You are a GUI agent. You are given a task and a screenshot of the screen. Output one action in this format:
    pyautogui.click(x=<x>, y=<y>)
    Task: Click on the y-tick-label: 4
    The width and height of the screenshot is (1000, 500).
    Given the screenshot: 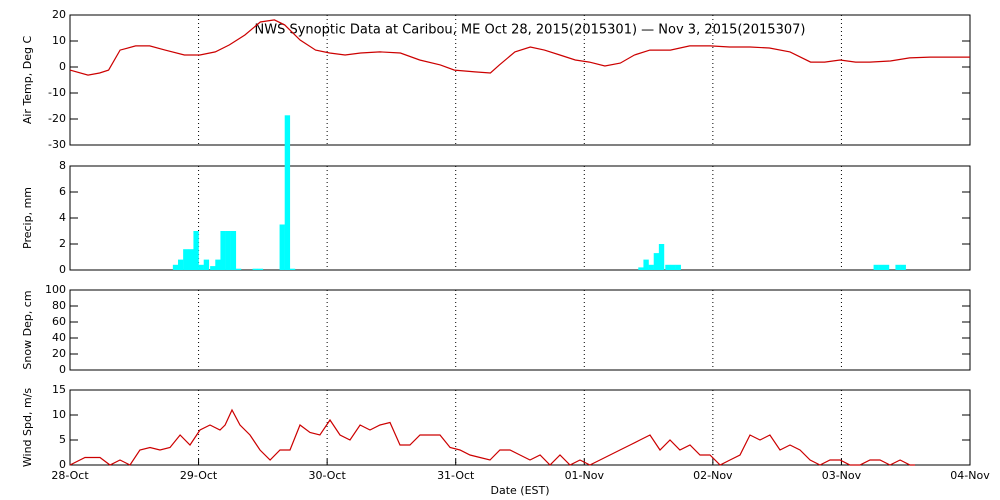 What is the action you would take?
    pyautogui.click(x=62, y=217)
    